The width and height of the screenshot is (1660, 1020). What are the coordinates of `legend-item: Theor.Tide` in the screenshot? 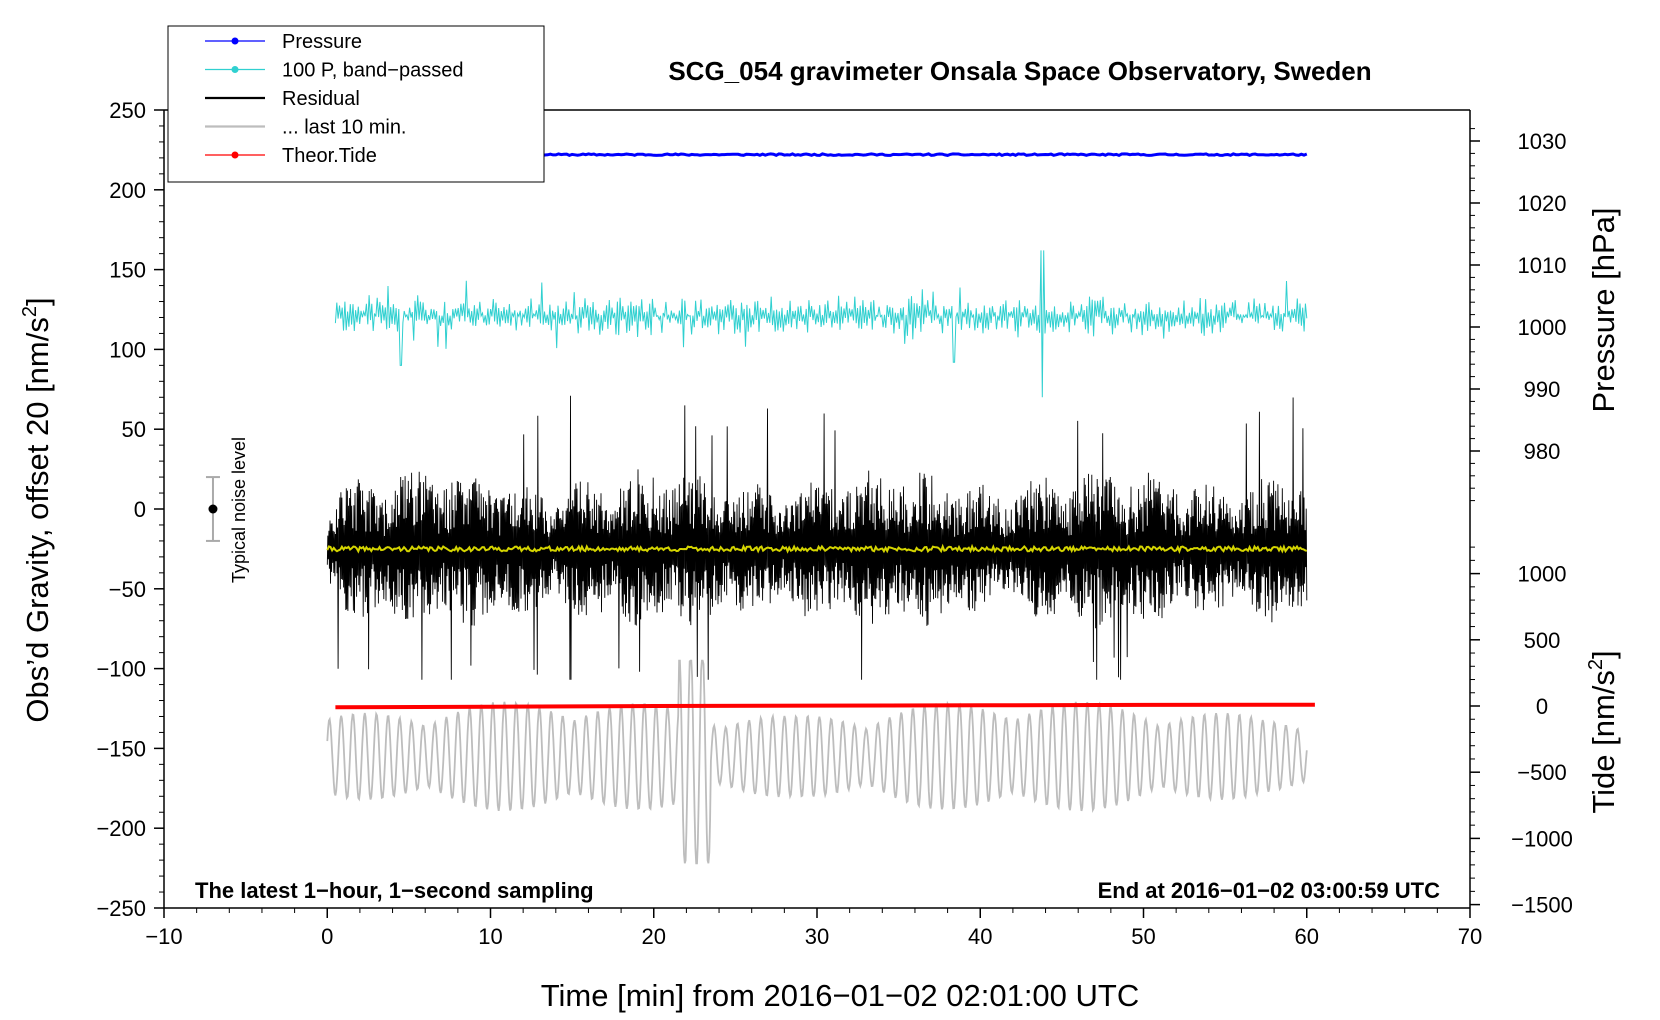 It's located at (291, 156).